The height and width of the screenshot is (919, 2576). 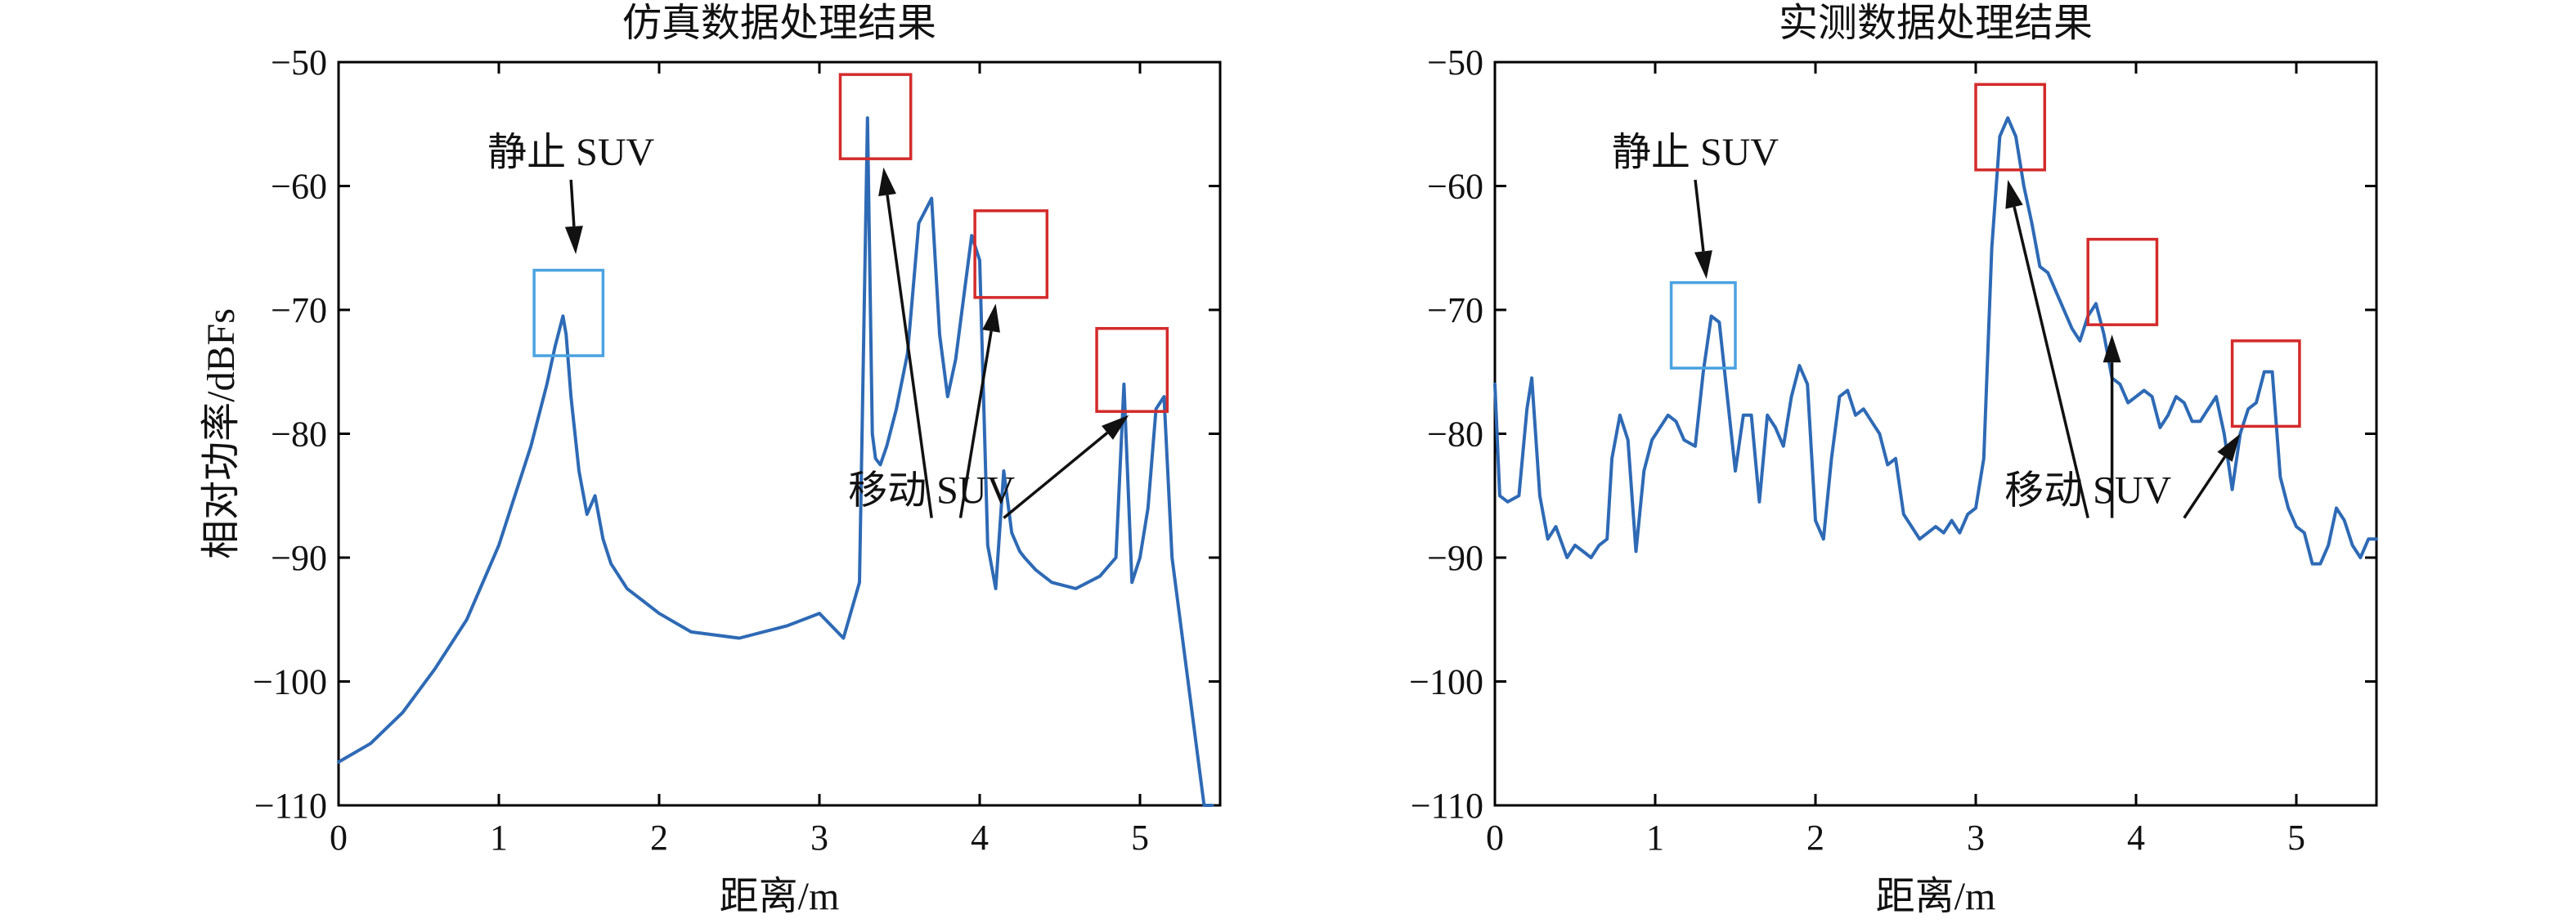 What do you see at coordinates (2087, 491) in the screenshot?
I see `right-moving-suv-label: 移动 SUV` at bounding box center [2087, 491].